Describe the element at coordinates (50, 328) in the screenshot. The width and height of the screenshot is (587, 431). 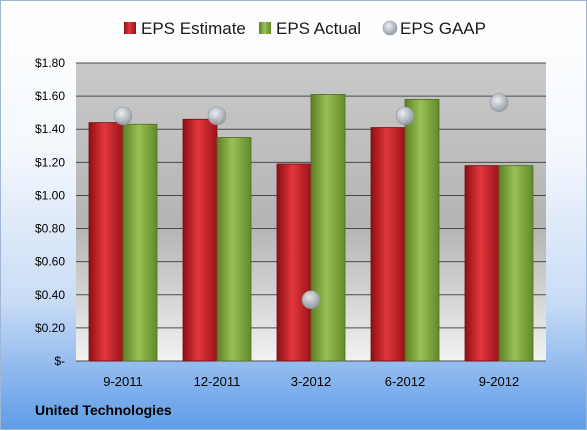
I see `y-tick-label: $0.20` at that location.